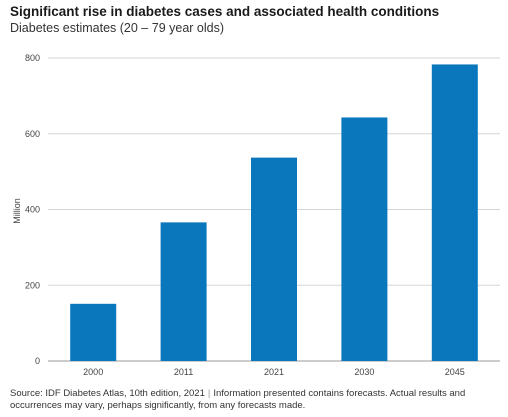 This screenshot has width=508, height=417. Describe the element at coordinates (454, 212) in the screenshot. I see `bar-2045` at that location.